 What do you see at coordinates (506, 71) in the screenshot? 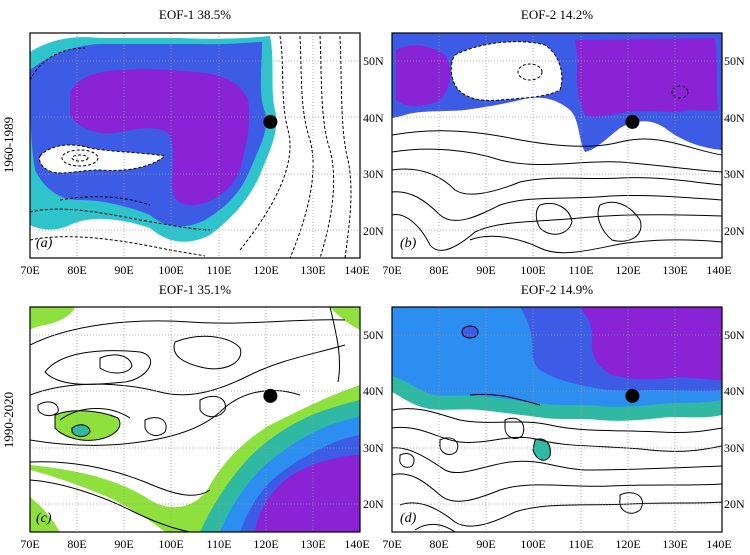
I see `panel-b-white-gap` at bounding box center [506, 71].